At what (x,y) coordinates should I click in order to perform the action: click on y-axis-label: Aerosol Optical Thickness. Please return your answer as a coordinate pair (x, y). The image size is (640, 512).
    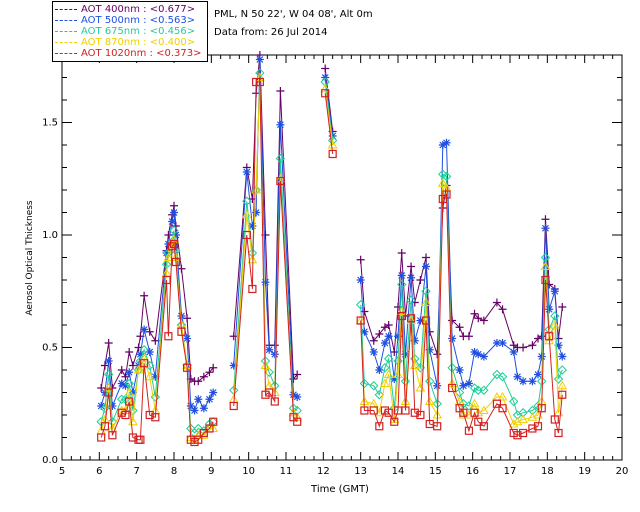
    Looking at the image, I should click on (30, 258).